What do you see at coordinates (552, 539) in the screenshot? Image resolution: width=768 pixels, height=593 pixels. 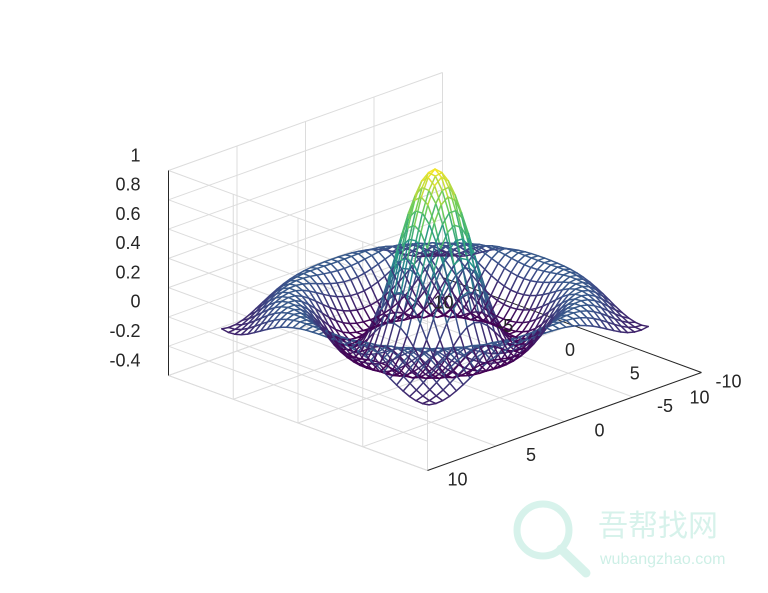 I see `magnifier-logo` at bounding box center [552, 539].